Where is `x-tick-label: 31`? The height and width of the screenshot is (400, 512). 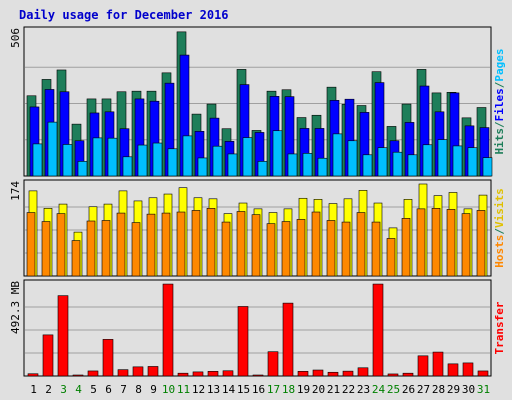 x-tick-label: 31 is located at coordinates (483, 389).